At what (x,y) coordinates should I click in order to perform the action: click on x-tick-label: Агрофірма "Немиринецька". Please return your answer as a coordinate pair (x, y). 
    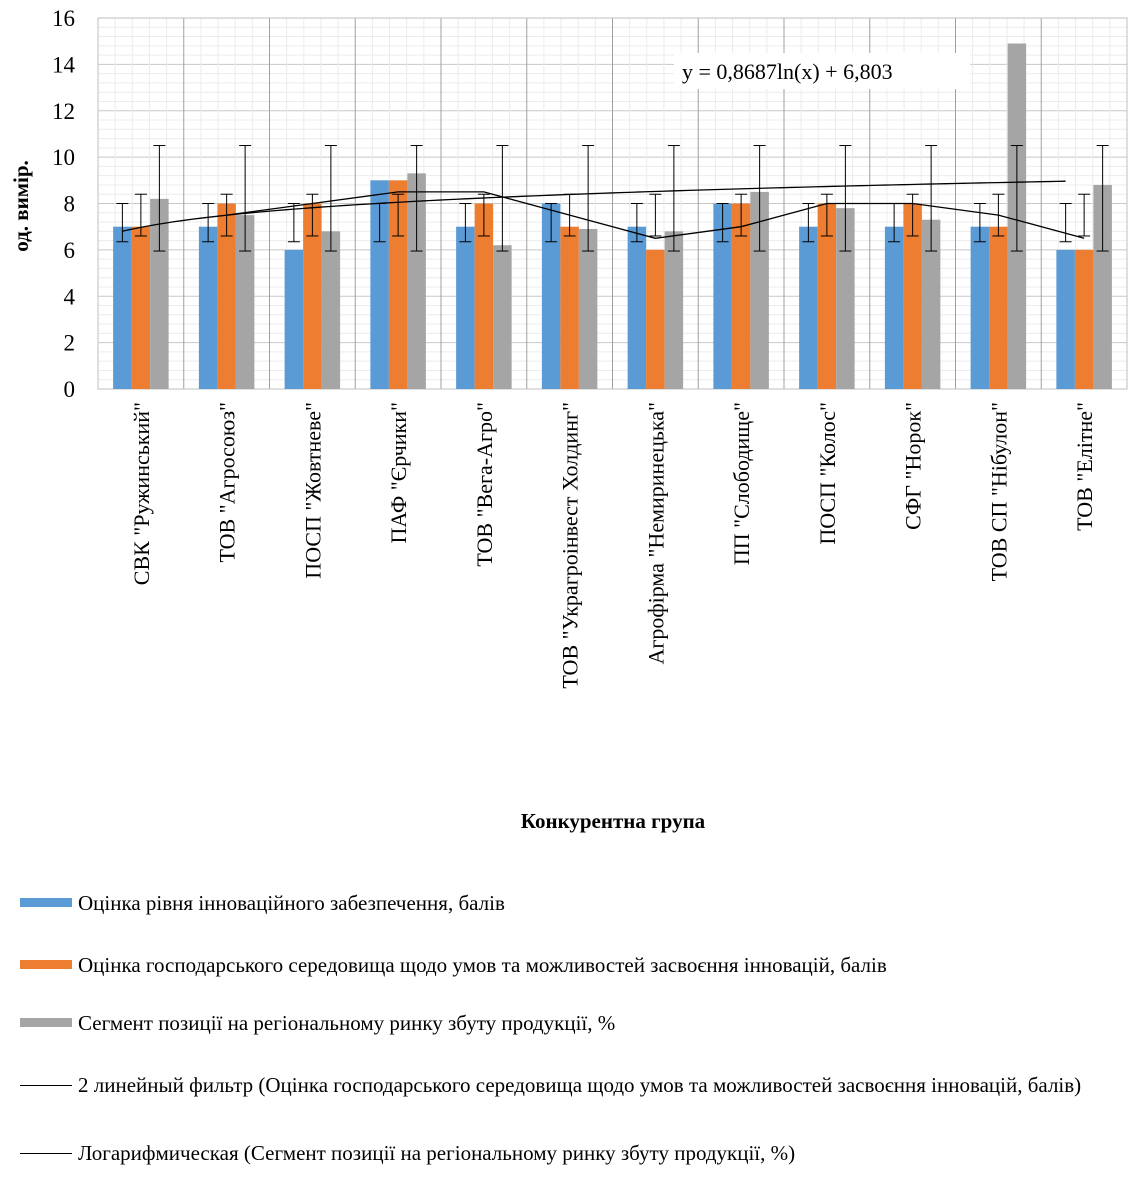
    Looking at the image, I should click on (655, 533).